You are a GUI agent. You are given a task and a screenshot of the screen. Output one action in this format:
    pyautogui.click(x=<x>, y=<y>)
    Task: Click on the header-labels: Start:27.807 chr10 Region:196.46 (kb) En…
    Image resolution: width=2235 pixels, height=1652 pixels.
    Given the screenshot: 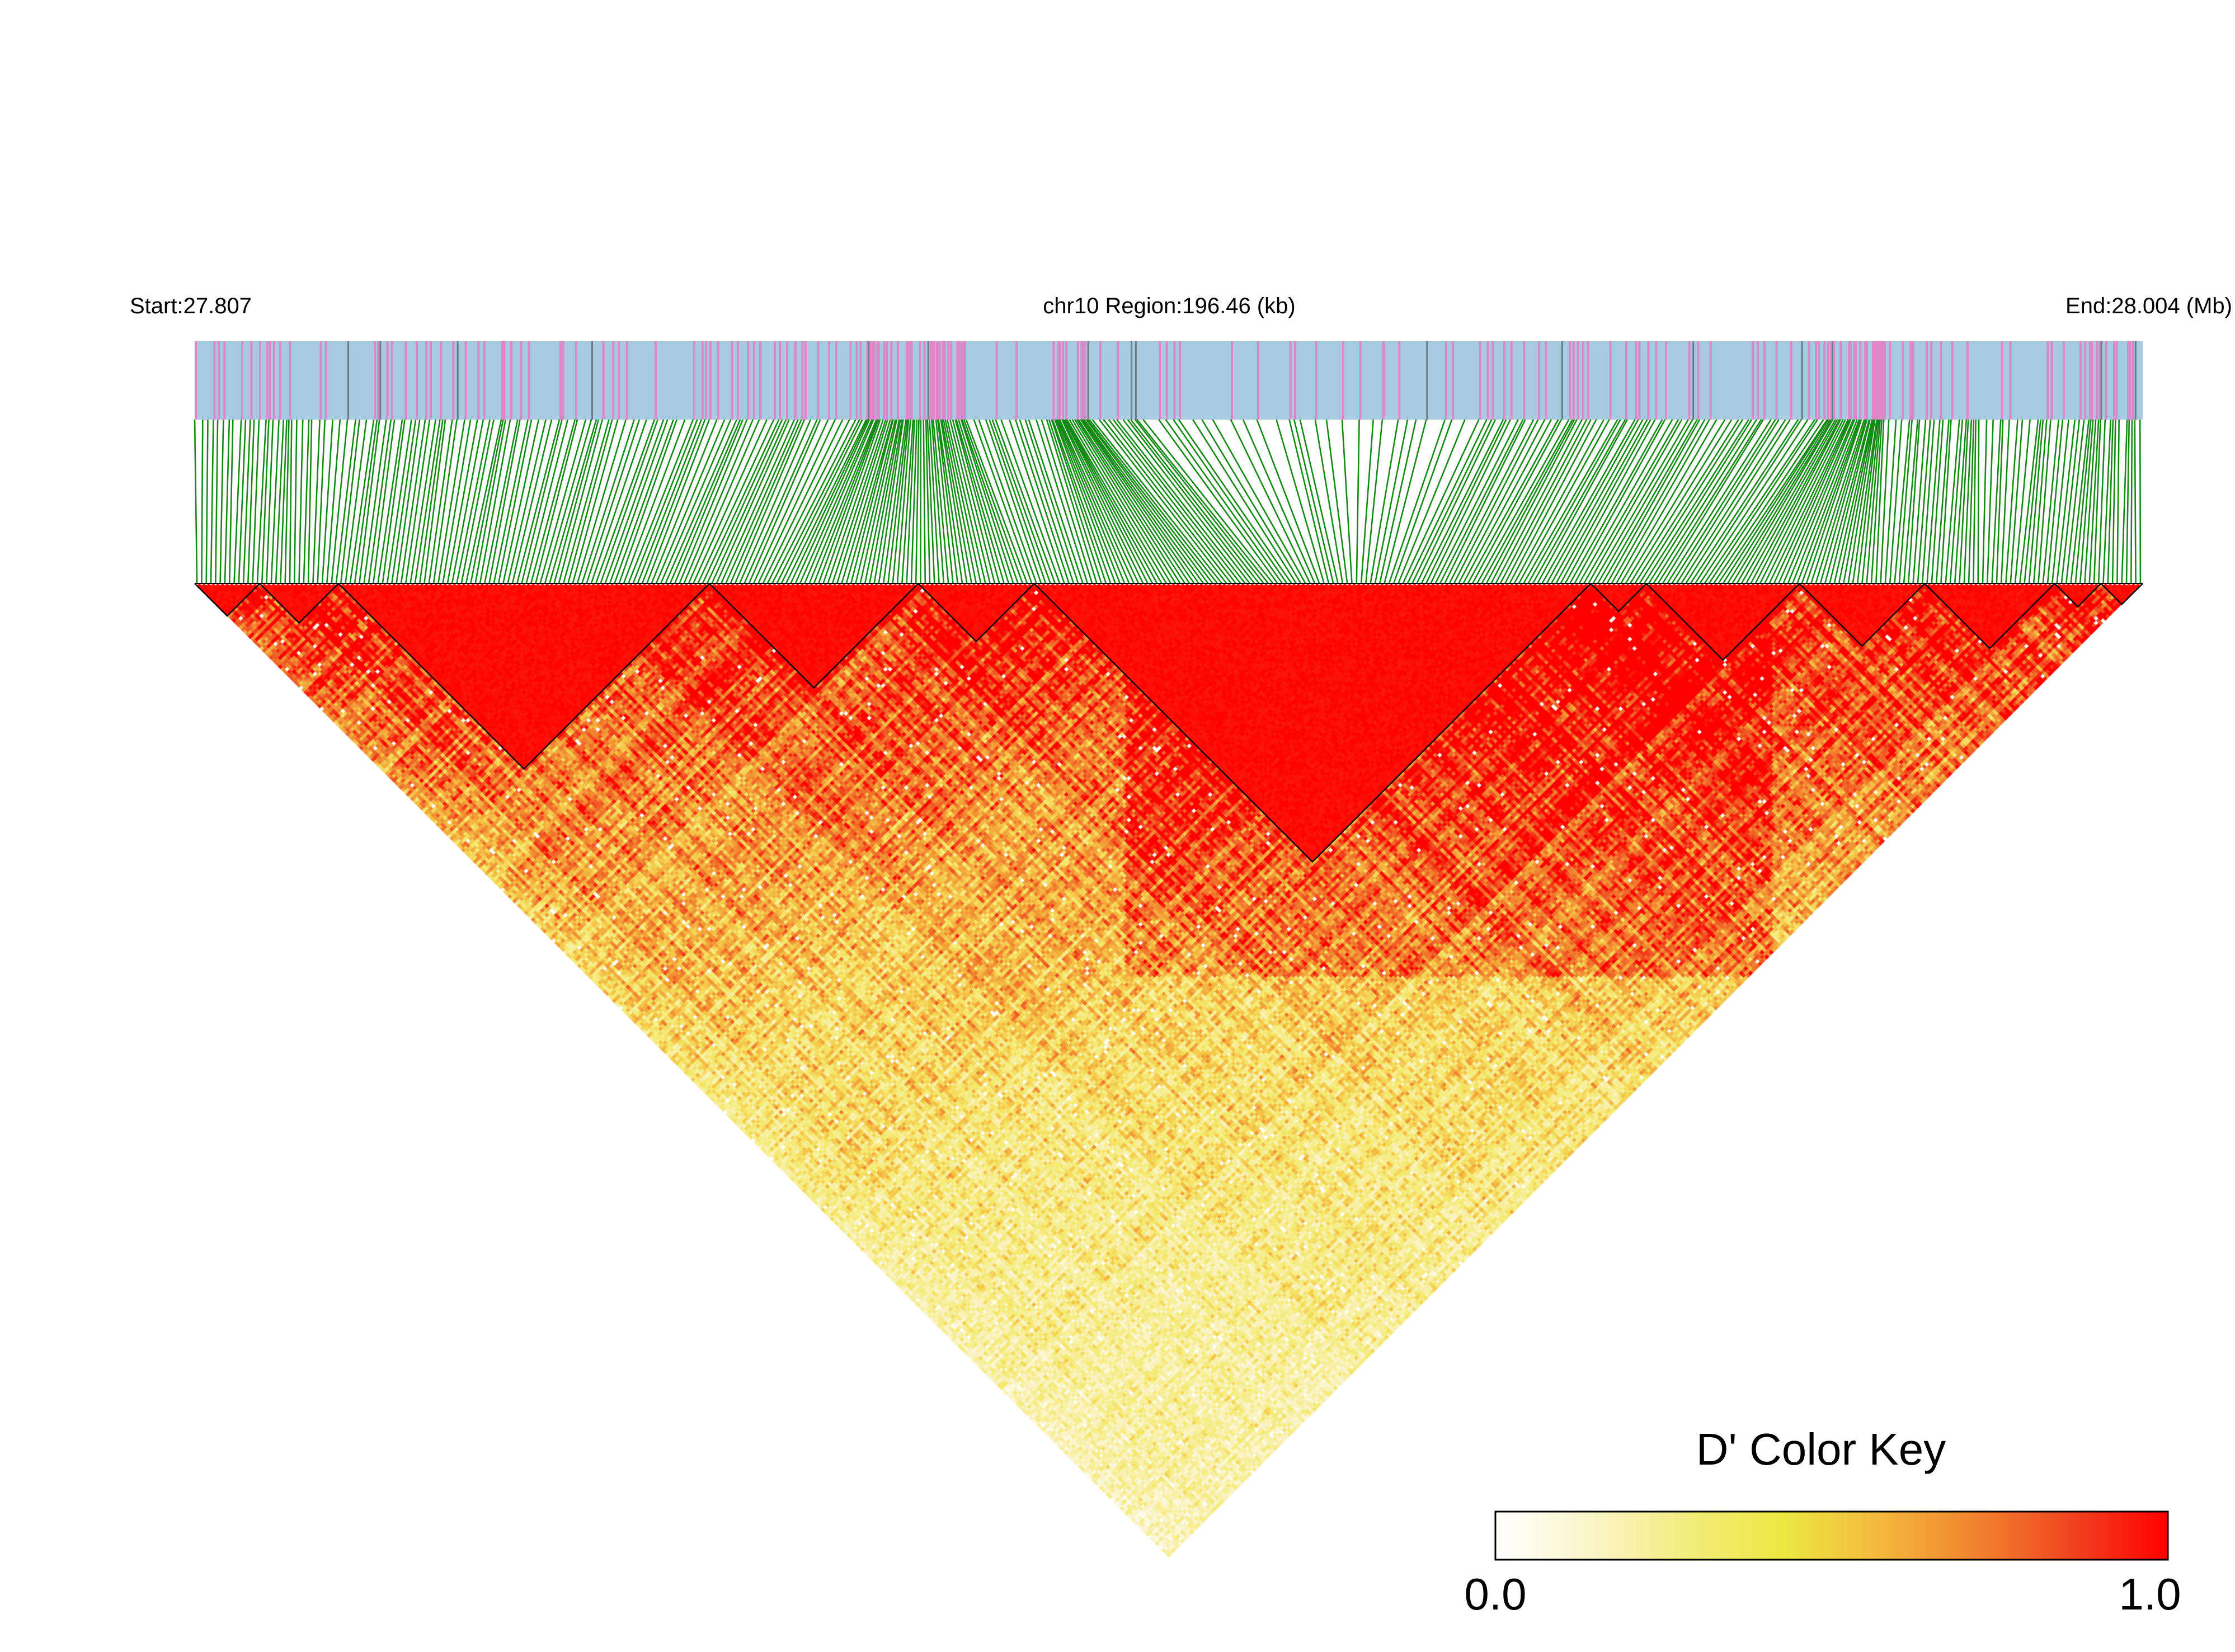 What is the action you would take?
    pyautogui.click(x=1181, y=306)
    